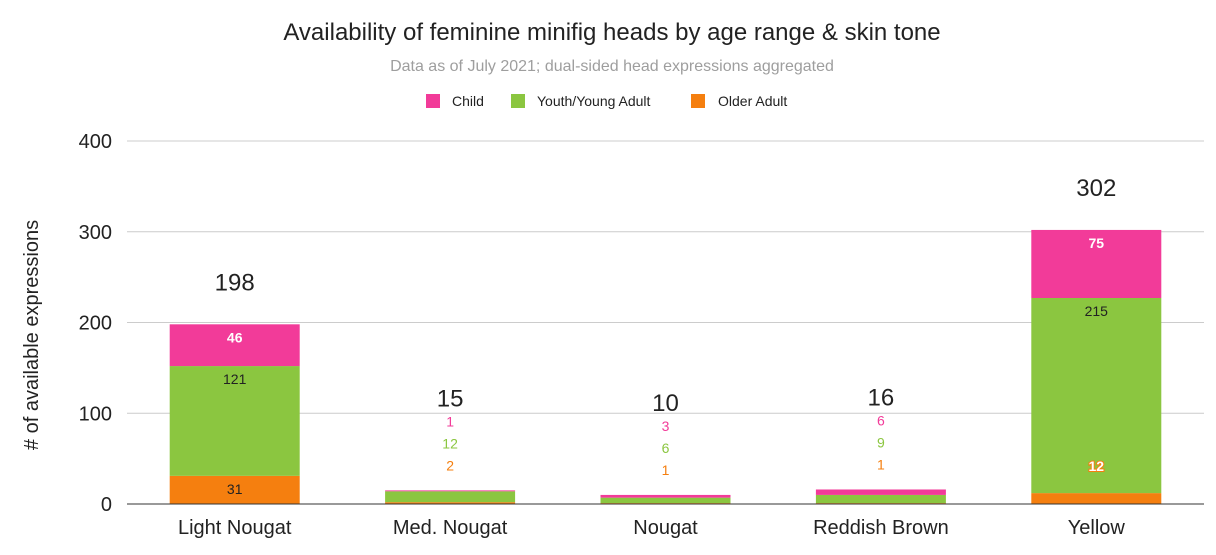  What do you see at coordinates (235, 379) in the screenshot?
I see `data-label: 121` at bounding box center [235, 379].